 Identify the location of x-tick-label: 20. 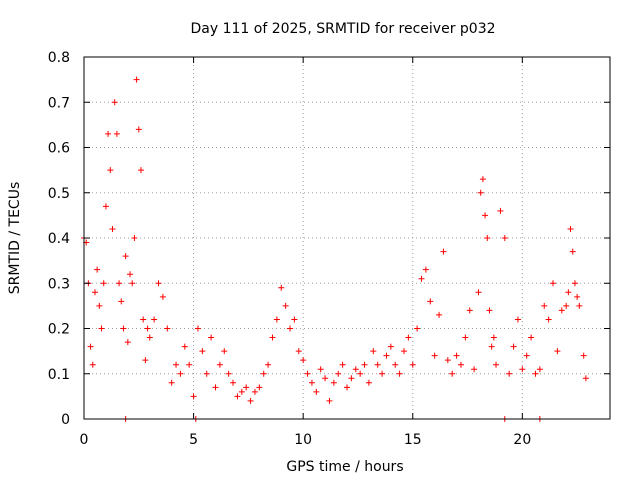
(522, 440).